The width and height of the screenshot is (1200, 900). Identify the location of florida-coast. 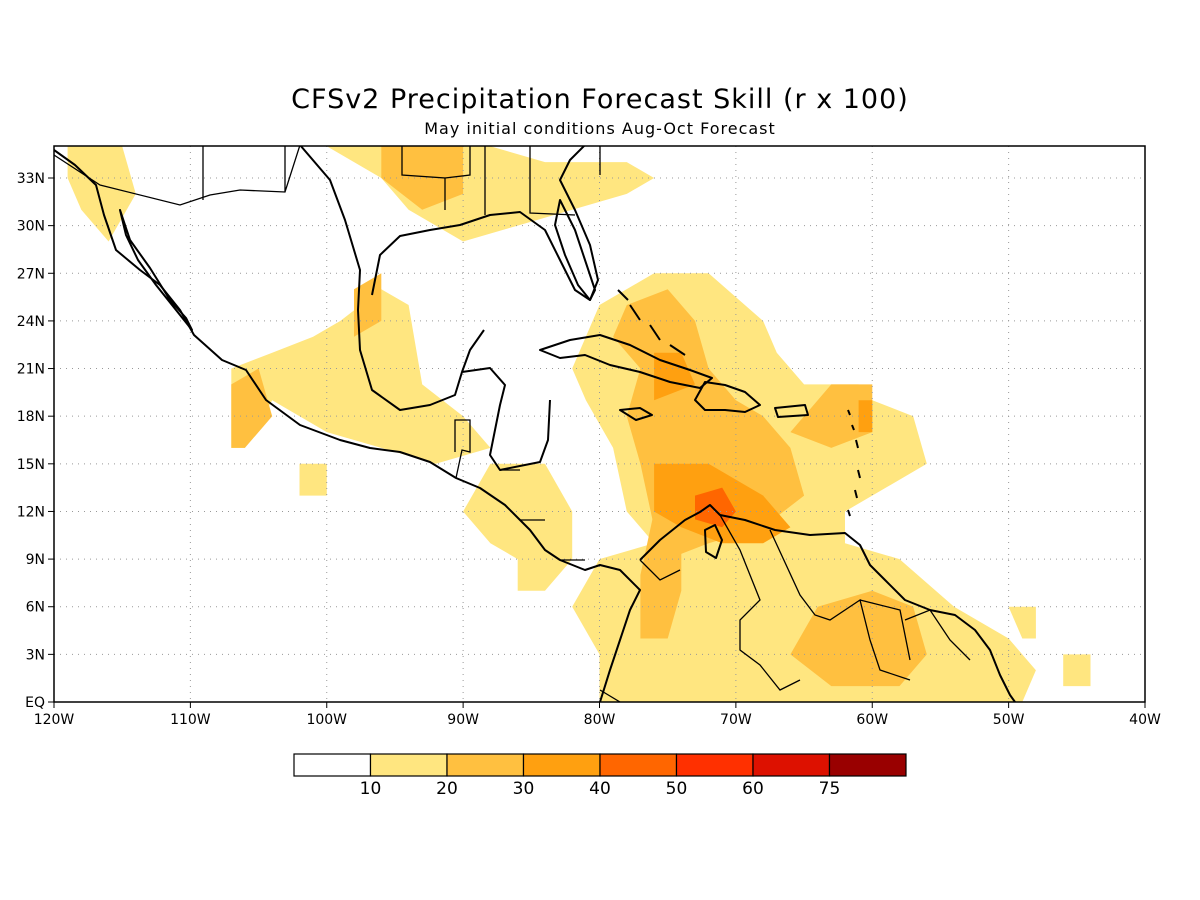
(575, 250).